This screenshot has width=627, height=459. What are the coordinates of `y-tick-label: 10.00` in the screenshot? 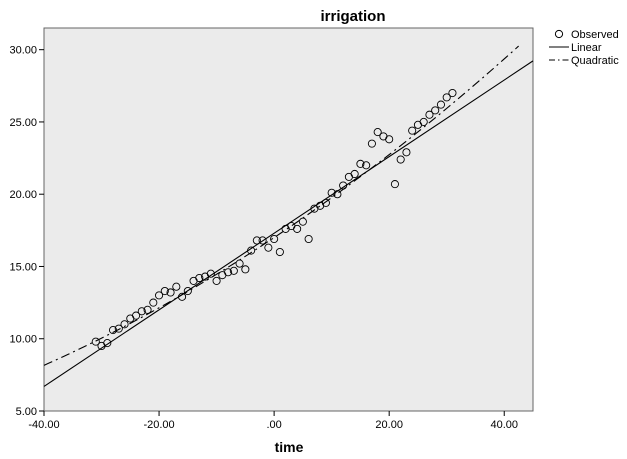 It's located at (23, 340).